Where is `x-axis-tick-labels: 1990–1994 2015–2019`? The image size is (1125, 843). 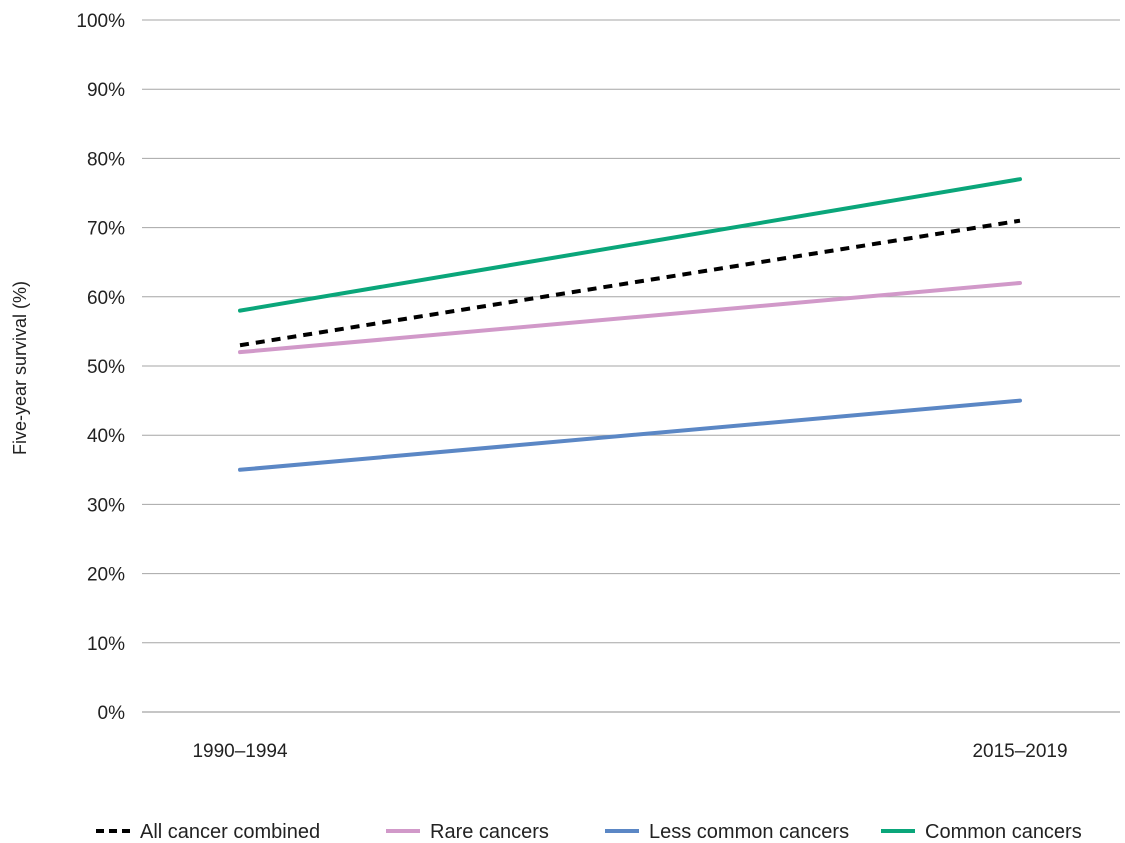
x-axis-tick-labels: 1990–1994 2015–2019 is located at coordinates (629, 751).